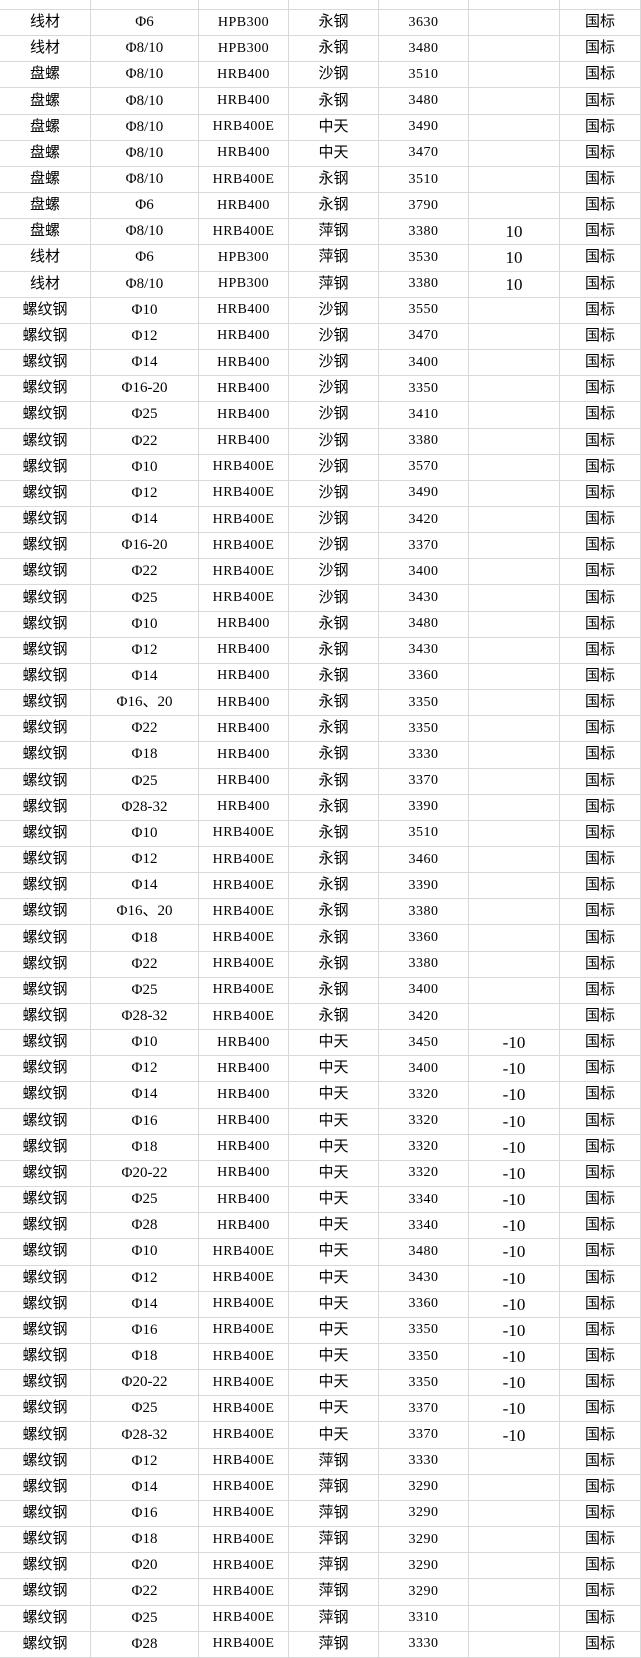 The width and height of the screenshot is (641, 1658). What do you see at coordinates (145, 1435) in the screenshot?
I see `cell-spec: Φ28-32` at bounding box center [145, 1435].